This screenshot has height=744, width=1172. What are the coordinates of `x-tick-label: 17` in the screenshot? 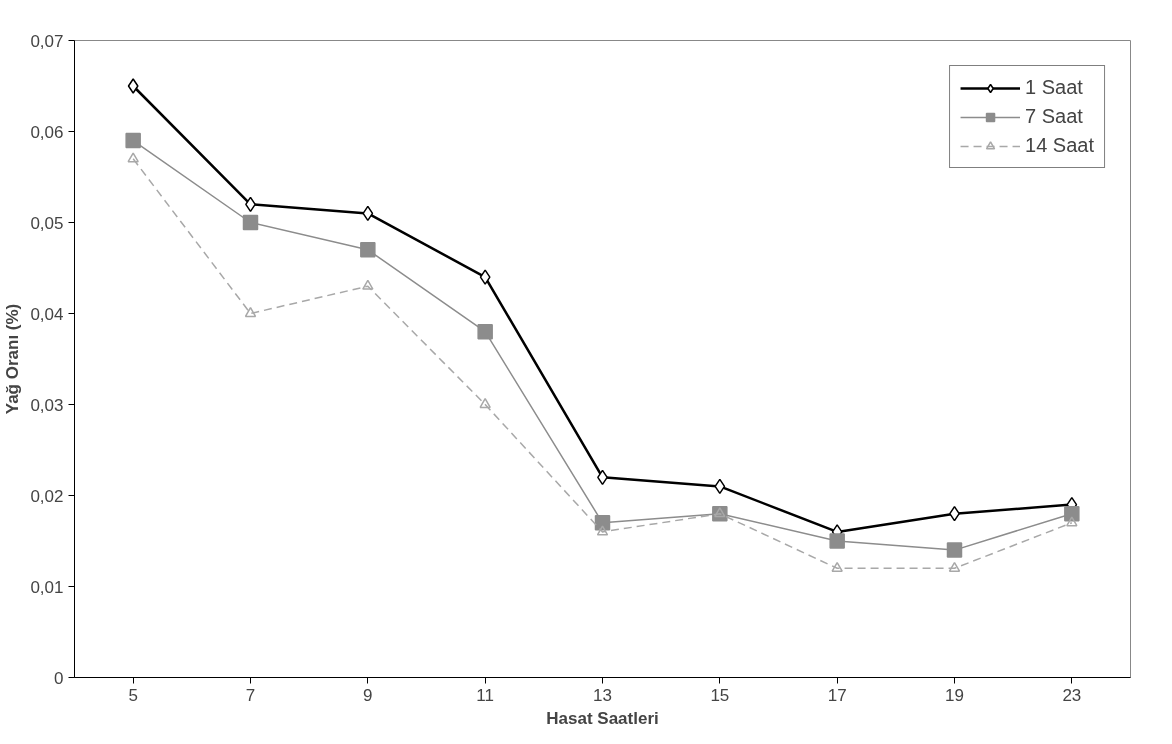 It's located at (837, 695).